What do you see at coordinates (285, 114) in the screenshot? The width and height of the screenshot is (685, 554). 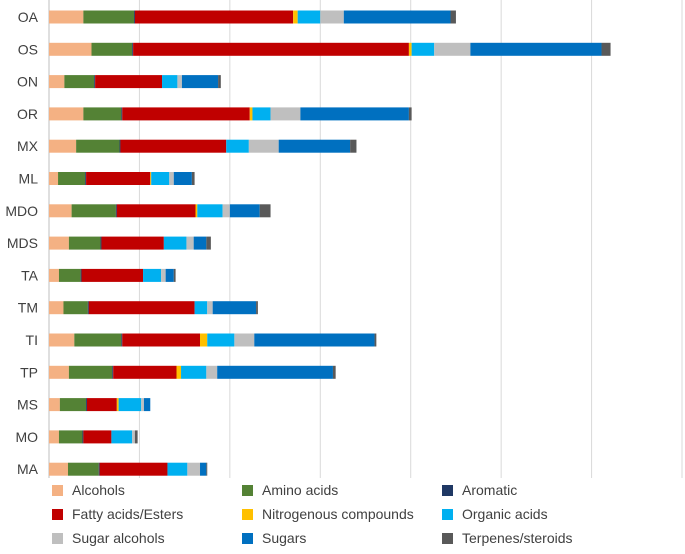 I see `bar-OR-sugar-alcohols` at bounding box center [285, 114].